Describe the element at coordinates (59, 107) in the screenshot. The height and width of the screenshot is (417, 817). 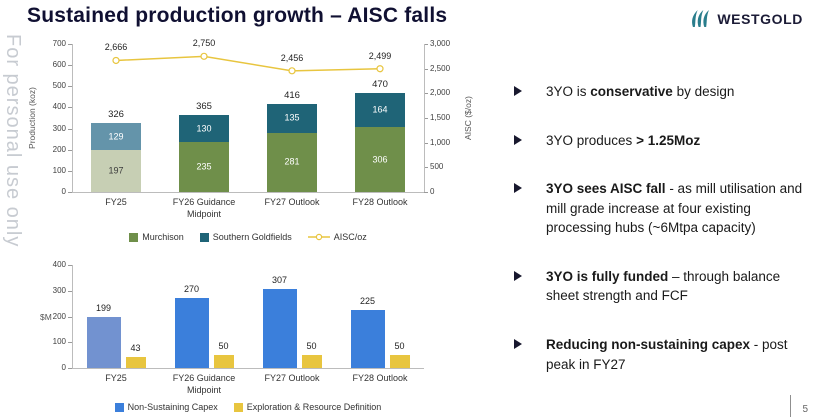
I see `y-tick-label-left: 400` at that location.